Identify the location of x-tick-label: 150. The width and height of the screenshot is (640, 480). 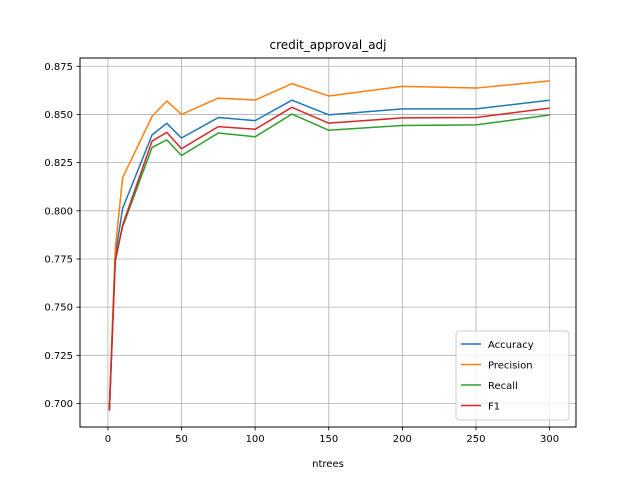
(328, 439).